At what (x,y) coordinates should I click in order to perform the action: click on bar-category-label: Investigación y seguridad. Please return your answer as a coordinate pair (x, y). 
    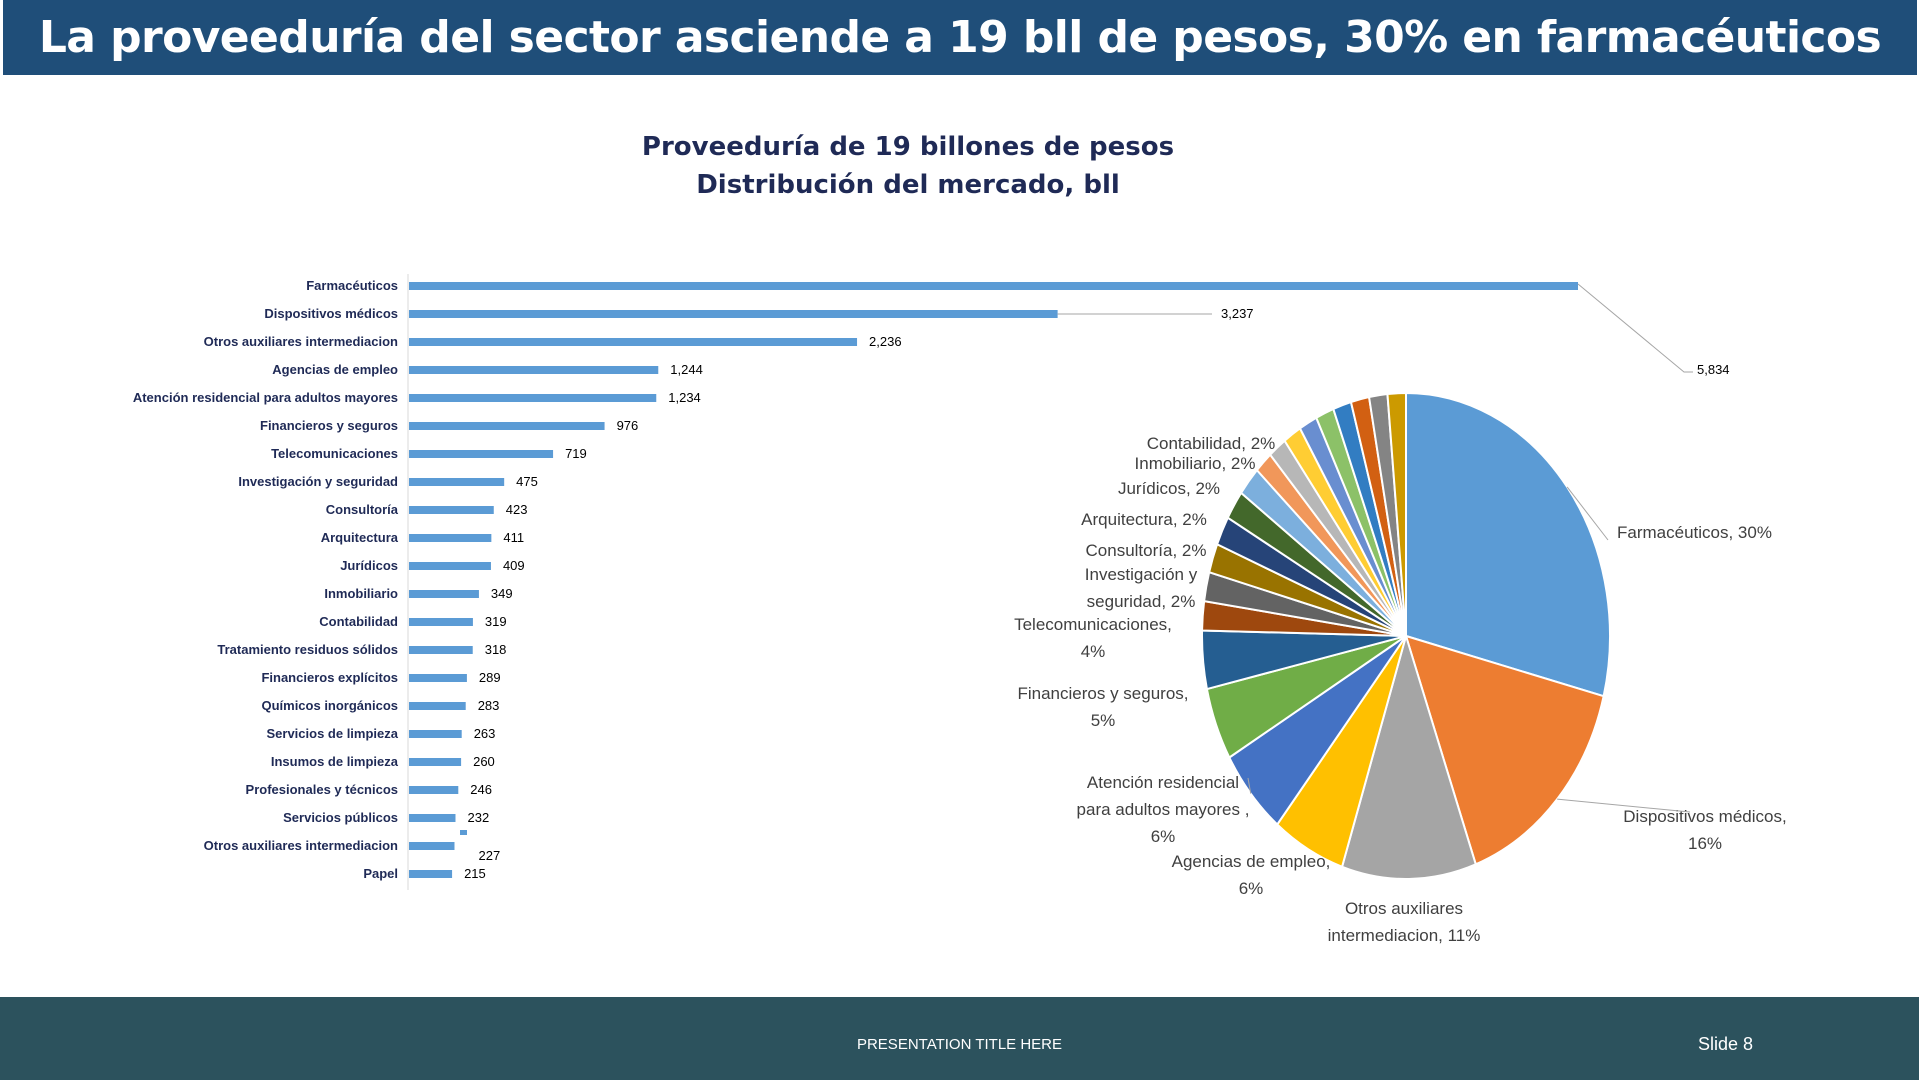
    Looking at the image, I should click on (318, 481).